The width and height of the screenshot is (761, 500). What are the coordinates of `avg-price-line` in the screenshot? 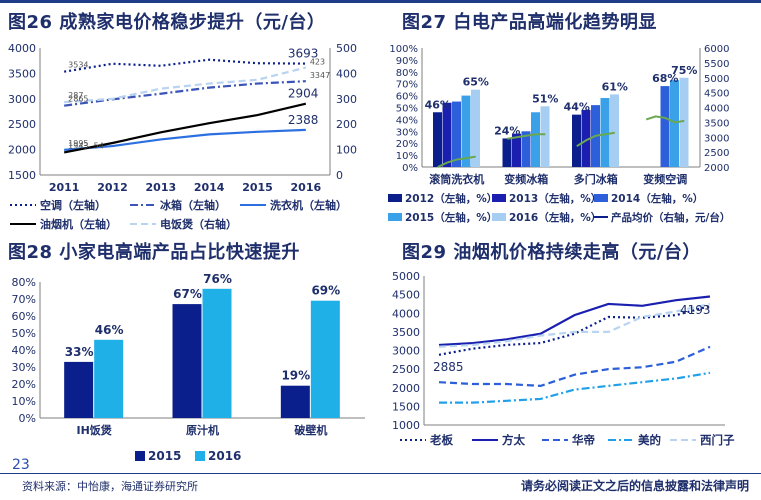 It's located at (595, 139).